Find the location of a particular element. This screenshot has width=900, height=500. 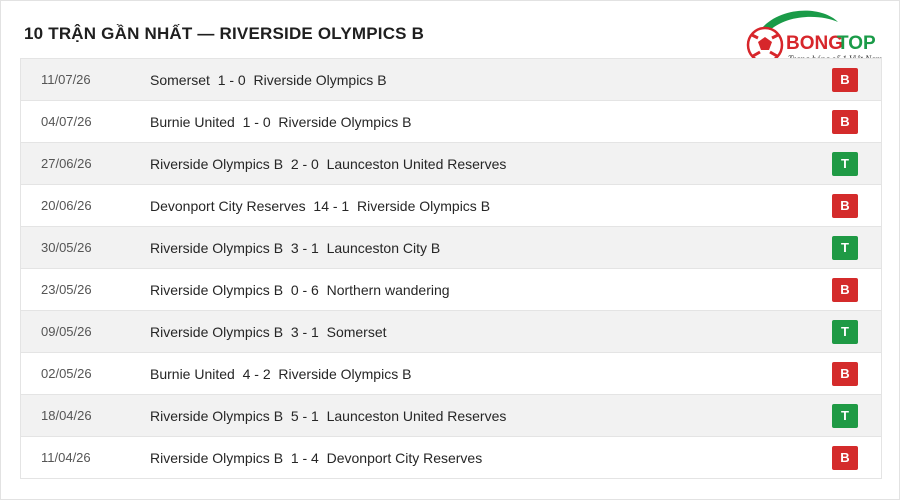

match-fixture: Burnie United 4 - 2 Riverside Olympics B is located at coordinates (280, 374).